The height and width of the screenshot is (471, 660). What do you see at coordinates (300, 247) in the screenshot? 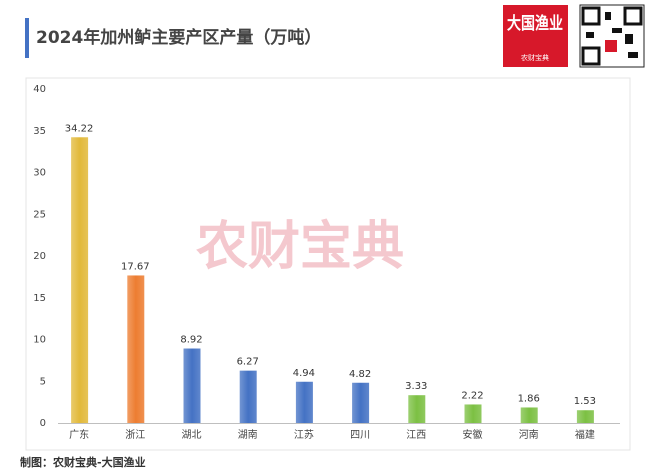
I see `watermark: 农财宝典` at bounding box center [300, 247].